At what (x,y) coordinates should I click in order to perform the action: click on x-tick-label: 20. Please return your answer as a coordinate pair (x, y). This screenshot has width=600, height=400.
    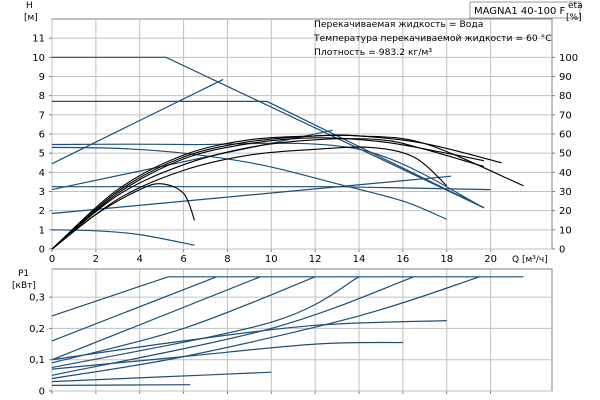
    Looking at the image, I should click on (490, 259).